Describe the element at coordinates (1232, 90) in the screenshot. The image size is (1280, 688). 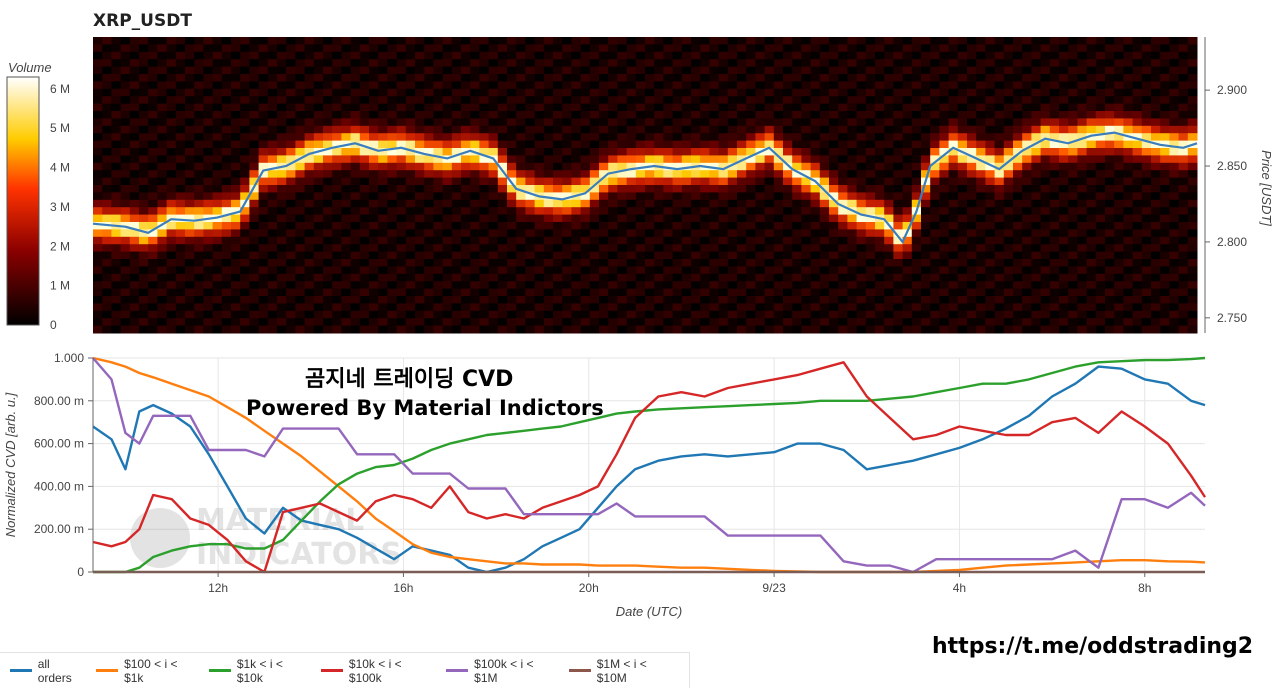
I see `price-tick: 2.900` at that location.